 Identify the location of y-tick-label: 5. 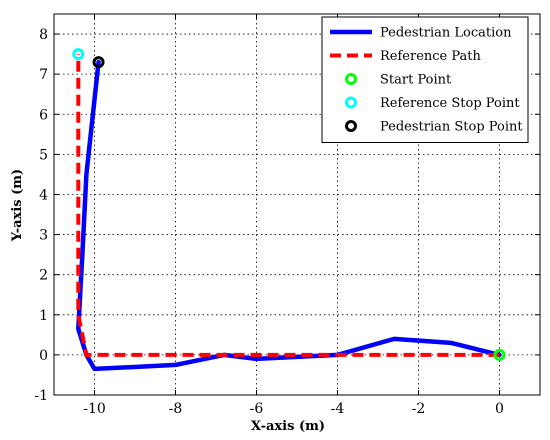
(43, 155).